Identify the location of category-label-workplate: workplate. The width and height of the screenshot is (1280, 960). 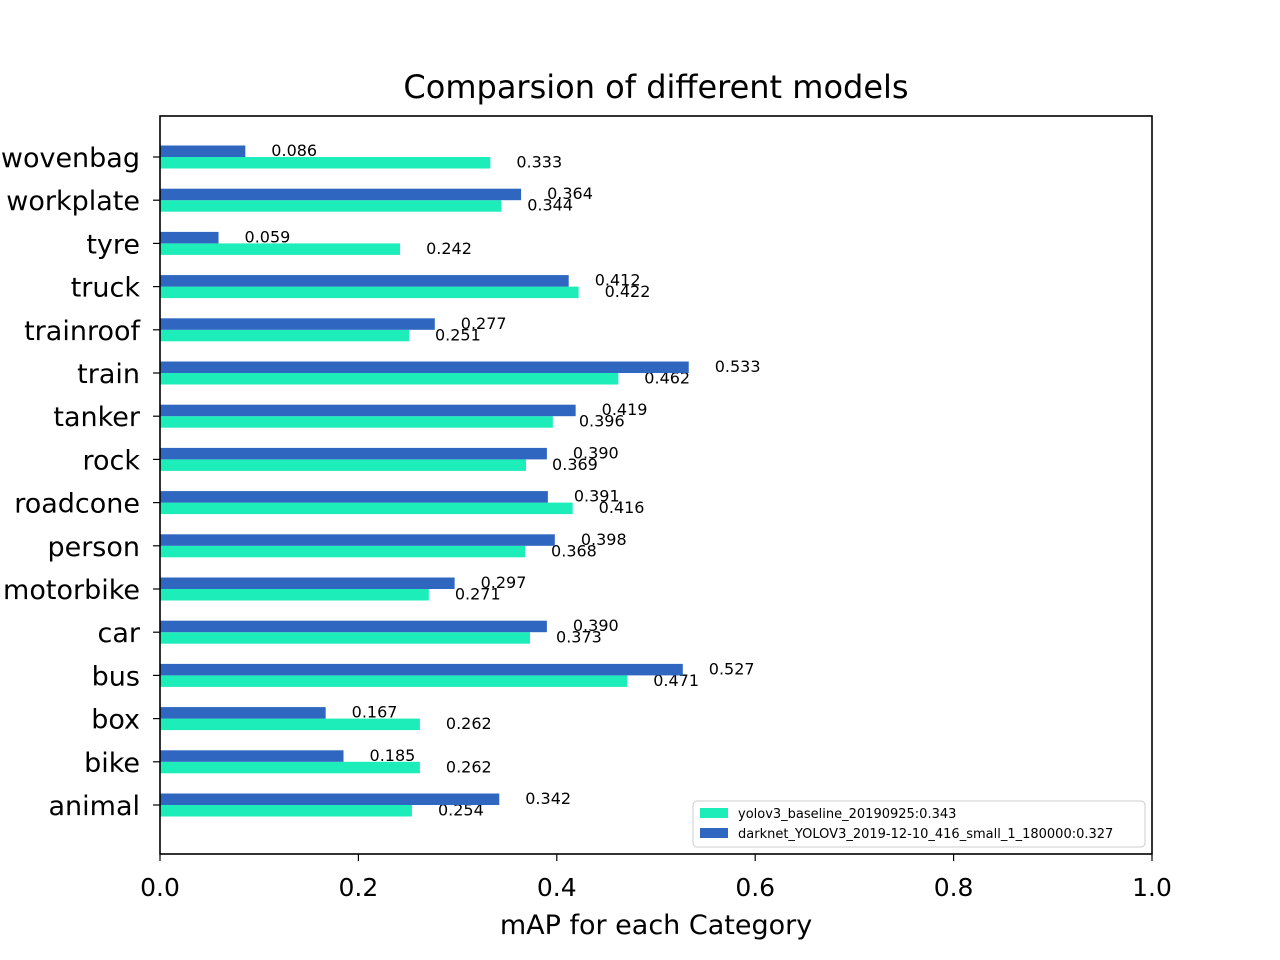
(73, 201).